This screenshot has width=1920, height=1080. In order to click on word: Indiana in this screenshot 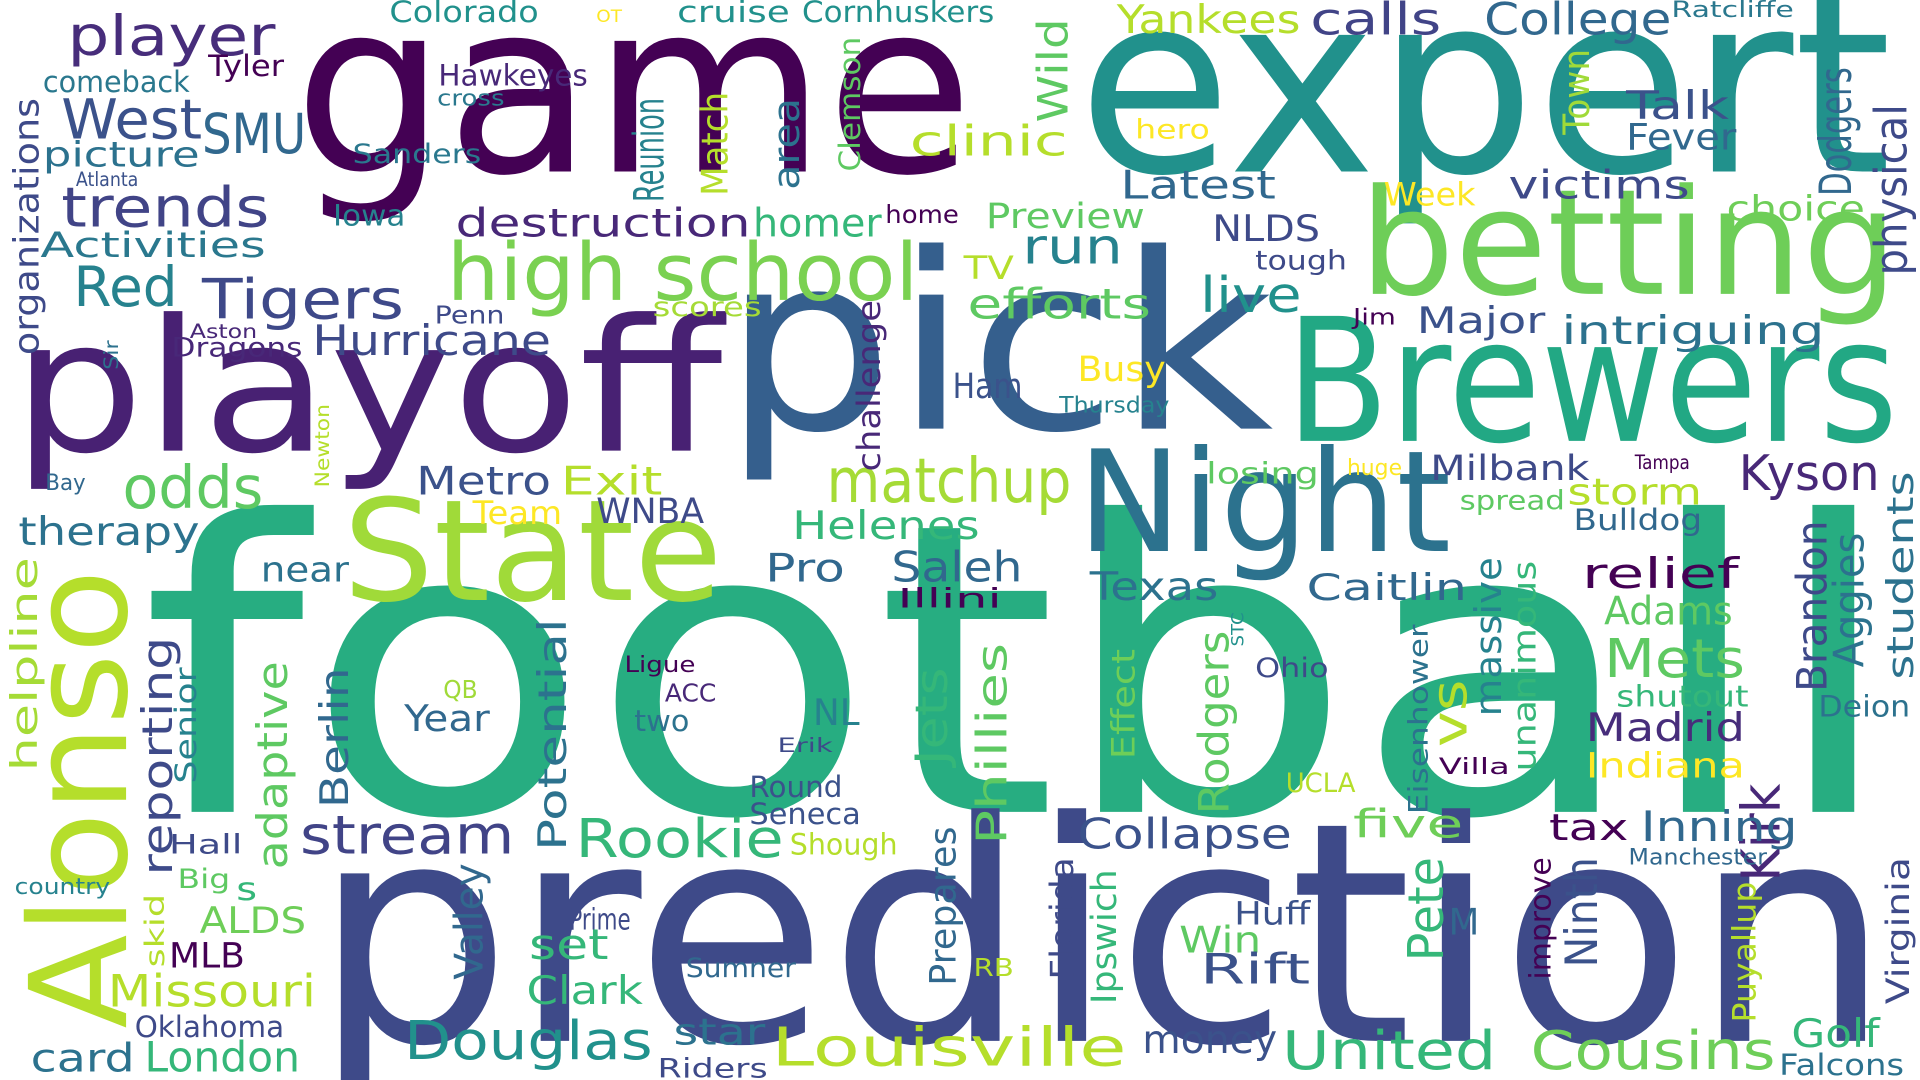, I will do `click(1665, 767)`.